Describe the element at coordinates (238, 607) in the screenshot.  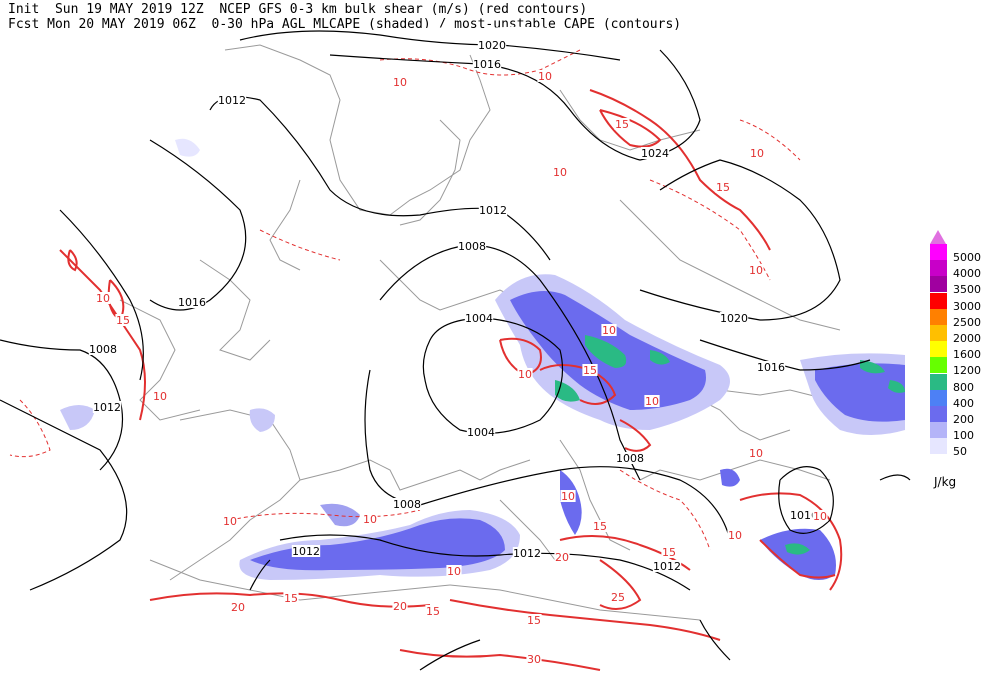
I see `shear-label-text: 20` at that location.